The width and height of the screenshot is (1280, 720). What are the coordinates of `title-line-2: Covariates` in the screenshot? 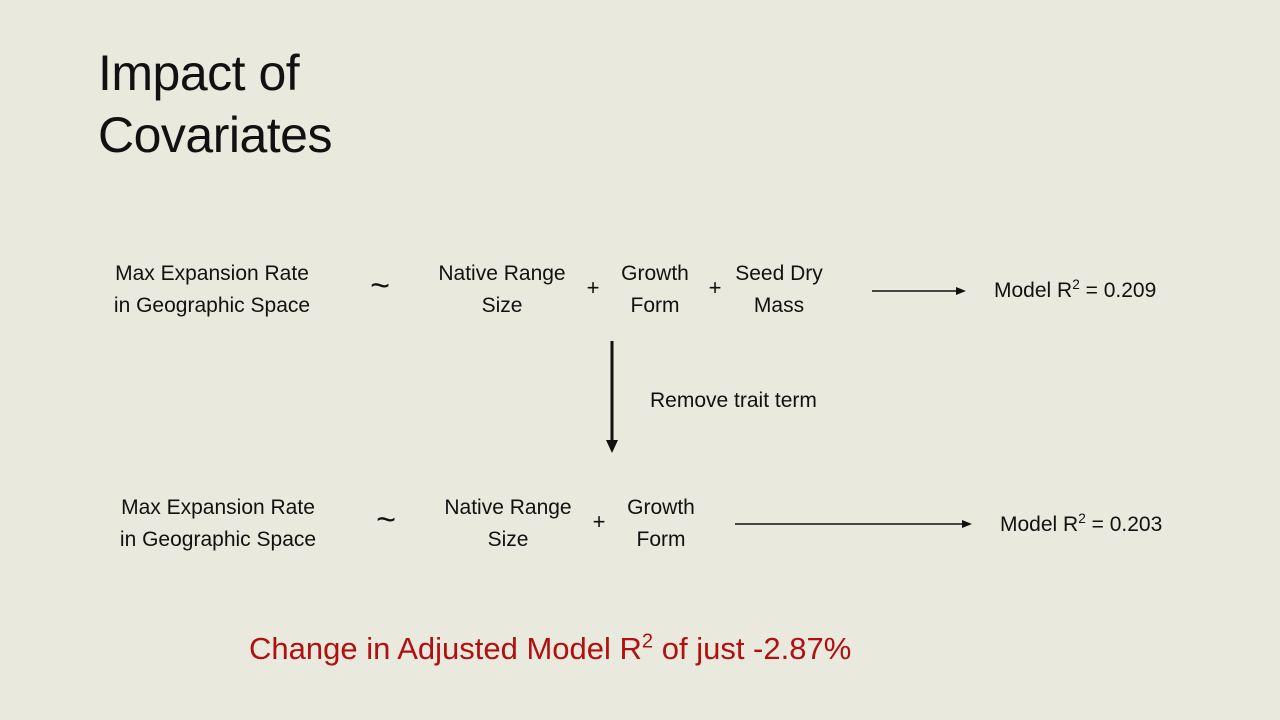 It's located at (215, 135).